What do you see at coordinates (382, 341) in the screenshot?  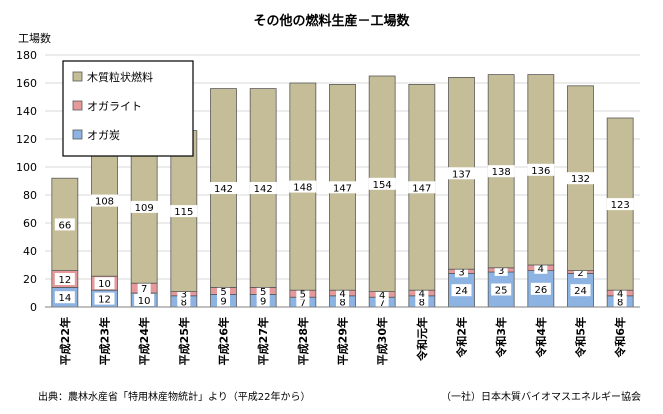 I see `x-tick-label: 平成30年` at bounding box center [382, 341].